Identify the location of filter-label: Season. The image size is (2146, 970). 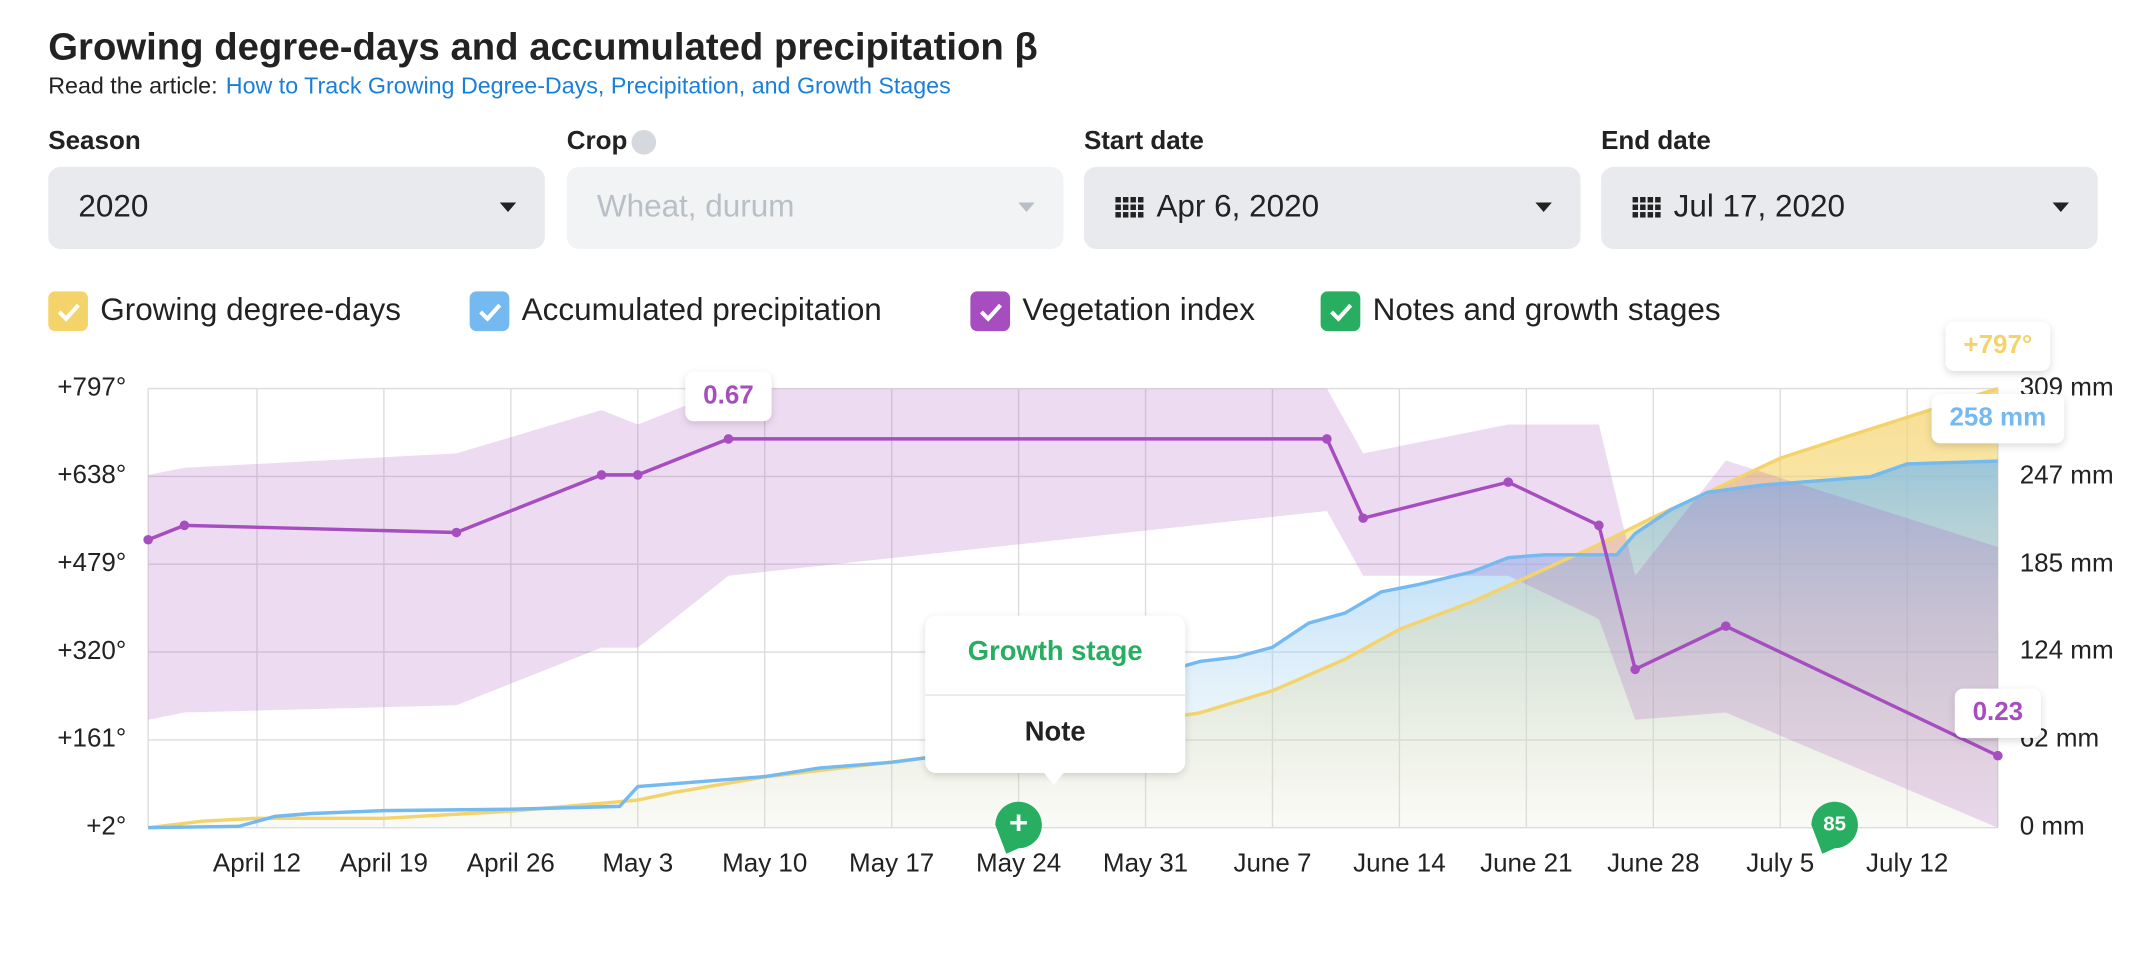
(94, 140).